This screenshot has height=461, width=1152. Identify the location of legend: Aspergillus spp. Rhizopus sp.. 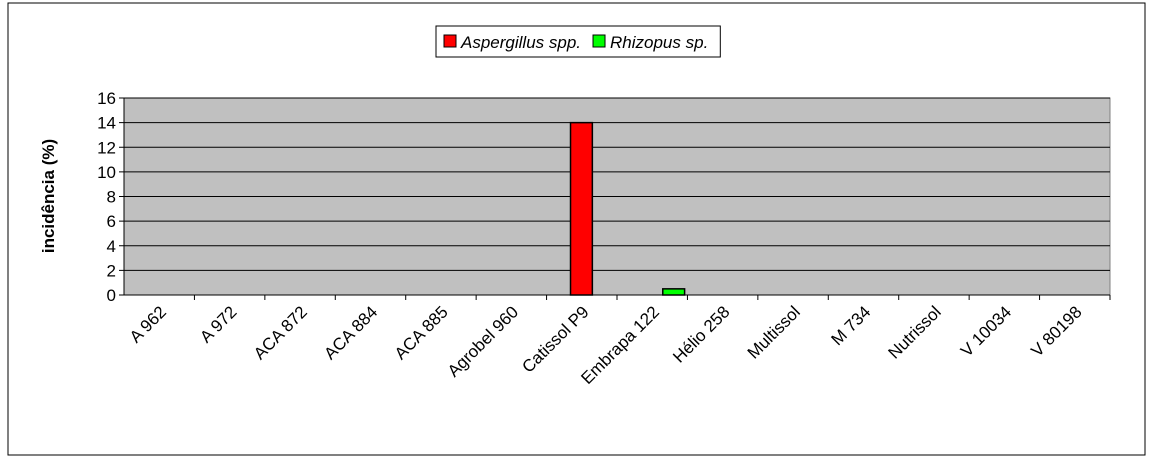
(578, 41).